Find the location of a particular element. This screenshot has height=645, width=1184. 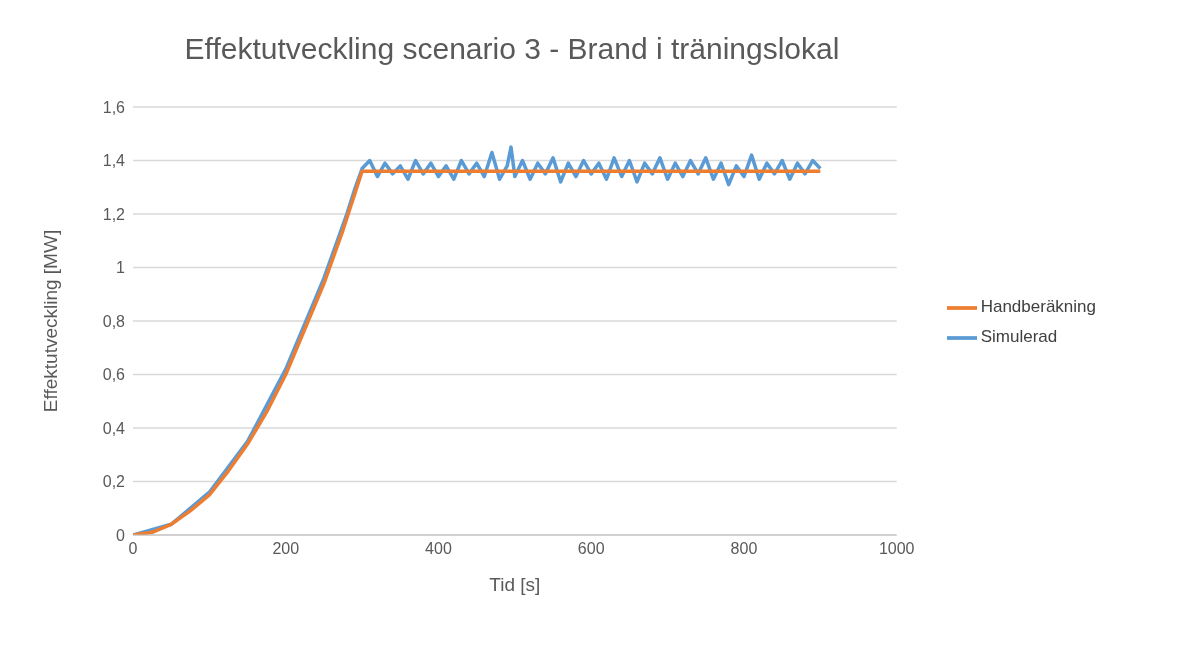

y-tick-label: 0,4 is located at coordinates (114, 428).